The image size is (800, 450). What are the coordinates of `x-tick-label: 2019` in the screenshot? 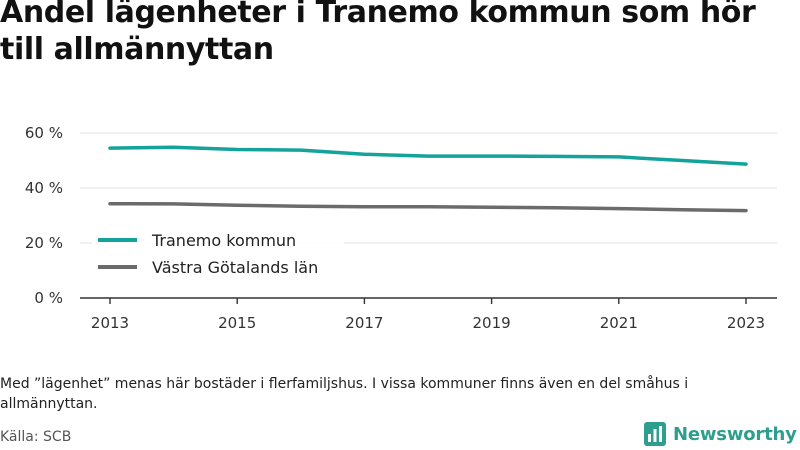 It's located at (492, 323).